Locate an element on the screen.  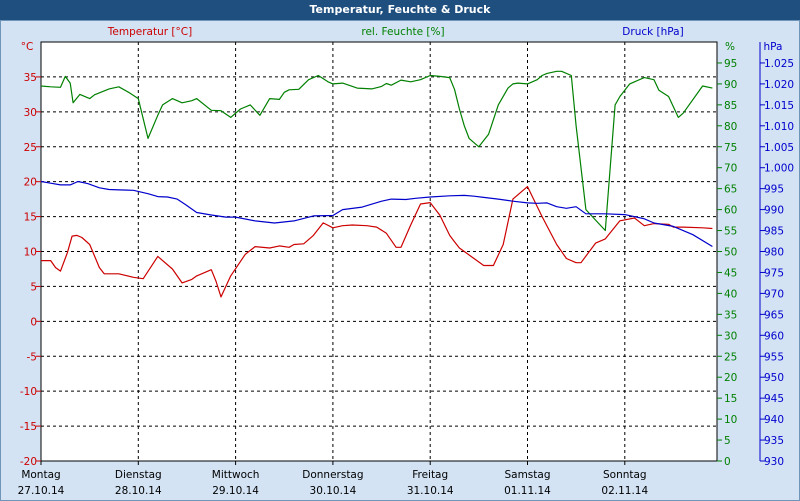
humidity-tick-label: 25 is located at coordinates (730, 357).